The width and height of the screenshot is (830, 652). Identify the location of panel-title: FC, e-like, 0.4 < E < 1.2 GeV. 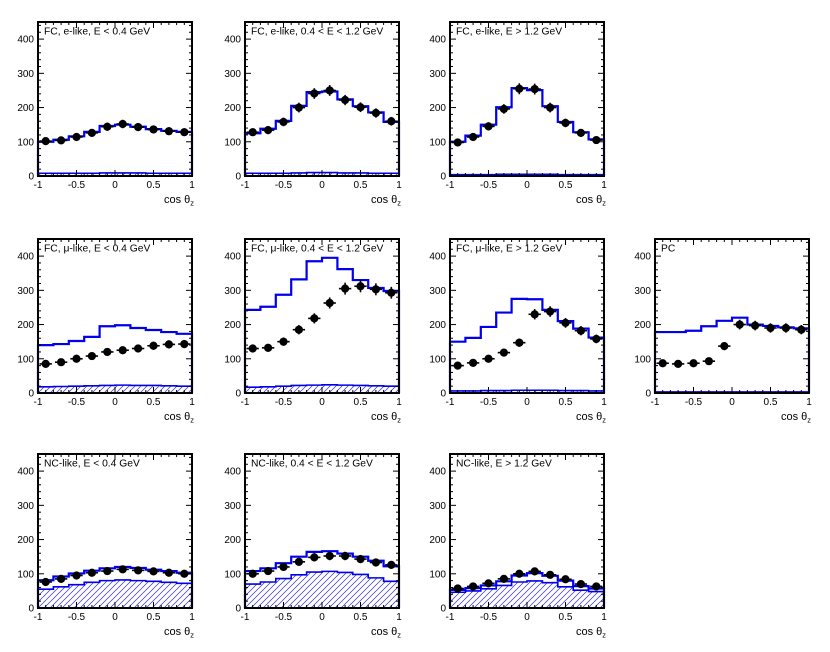
(317, 32).